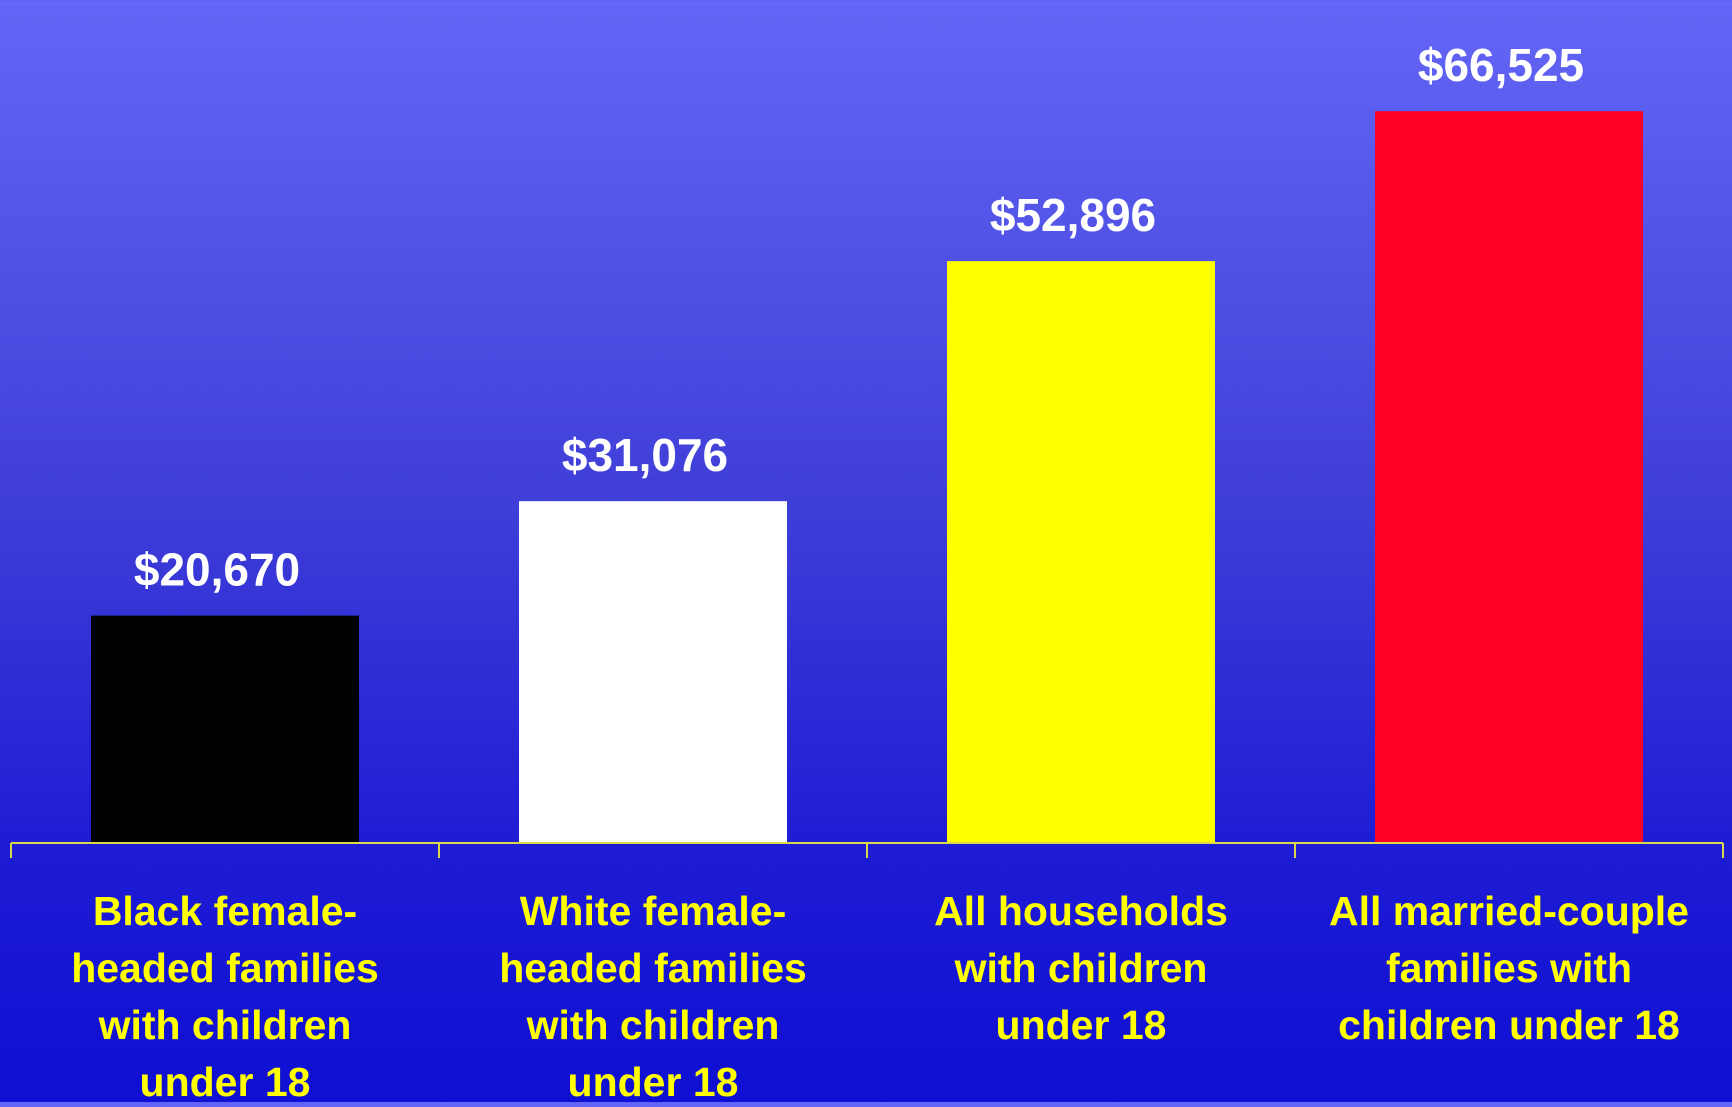  I want to click on x-axis, so click(867, 850).